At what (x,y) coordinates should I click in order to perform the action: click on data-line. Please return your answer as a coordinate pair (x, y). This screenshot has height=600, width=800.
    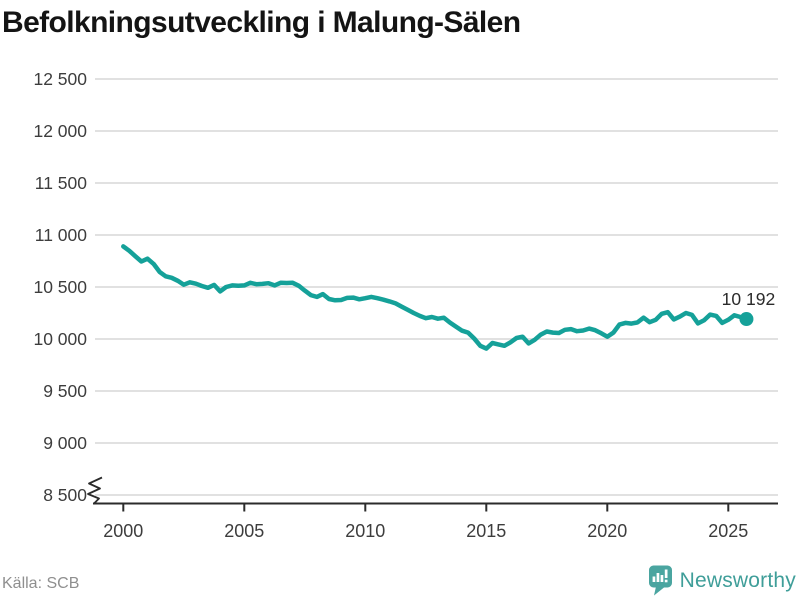
    Looking at the image, I should click on (435, 297).